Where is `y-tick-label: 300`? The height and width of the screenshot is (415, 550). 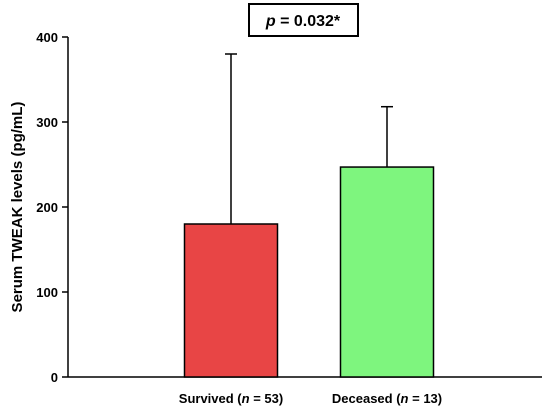 y-tick-label: 300 is located at coordinates (47, 122).